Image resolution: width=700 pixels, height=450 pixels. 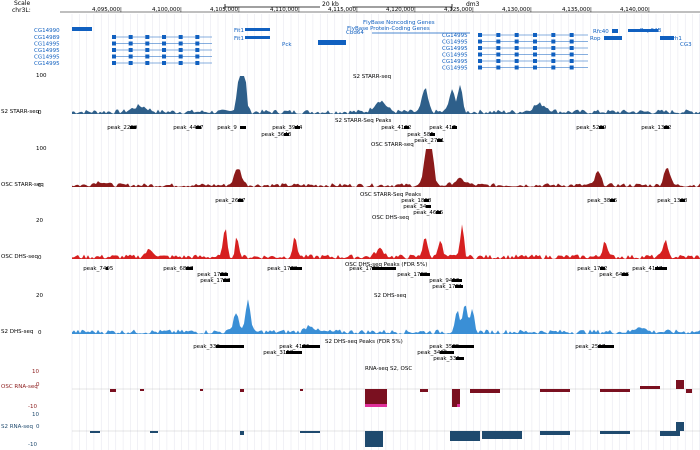 What do you see at coordinates (429, 141) in the screenshot?
I see `peak-label: peak_2781` at bounding box center [429, 141].